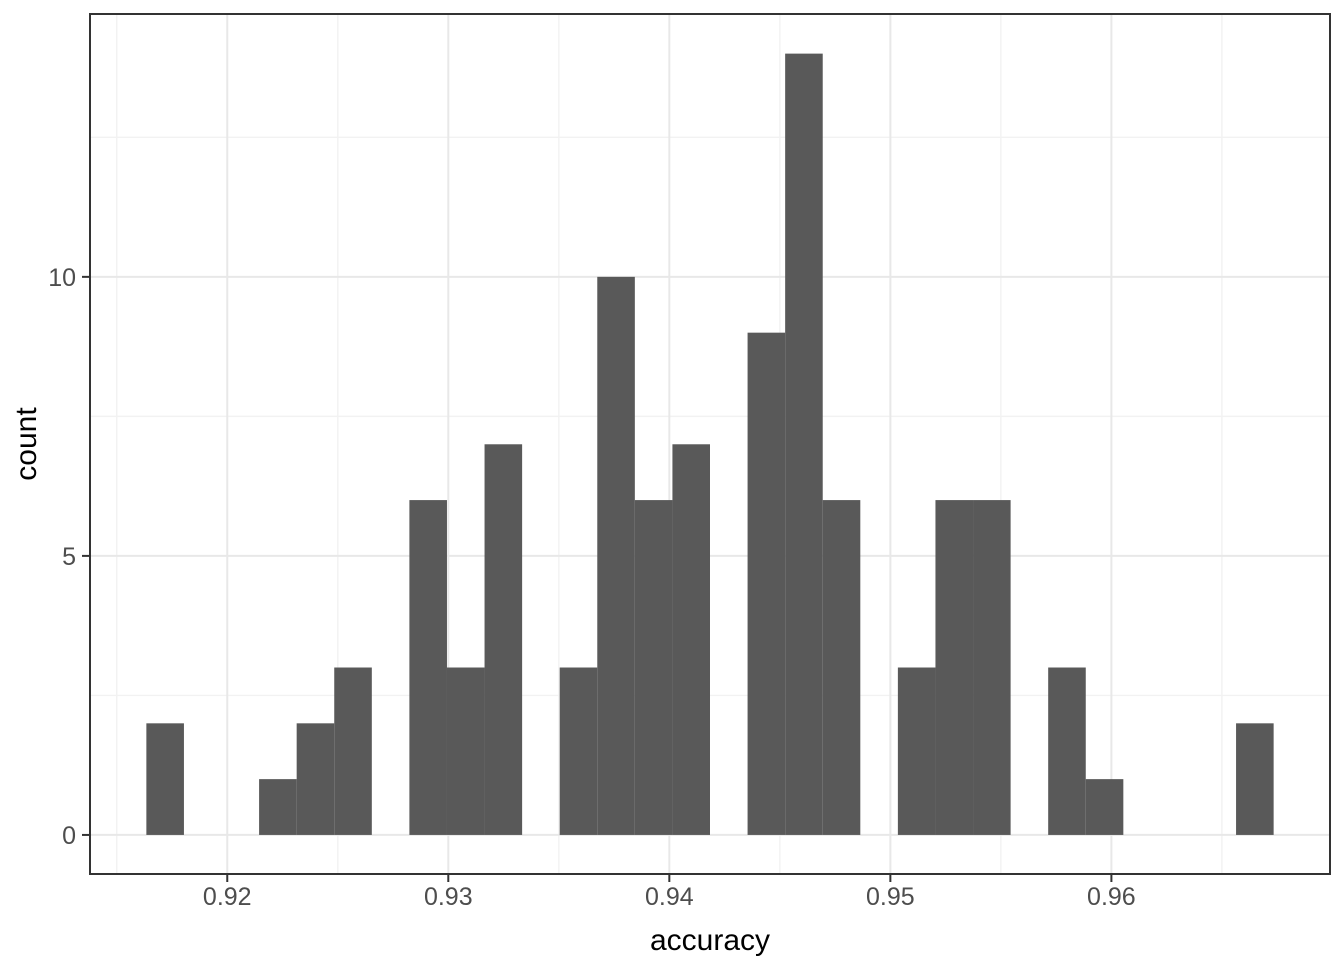 The image size is (1344, 960). What do you see at coordinates (69, 836) in the screenshot?
I see `y-tick-label: 0` at bounding box center [69, 836].